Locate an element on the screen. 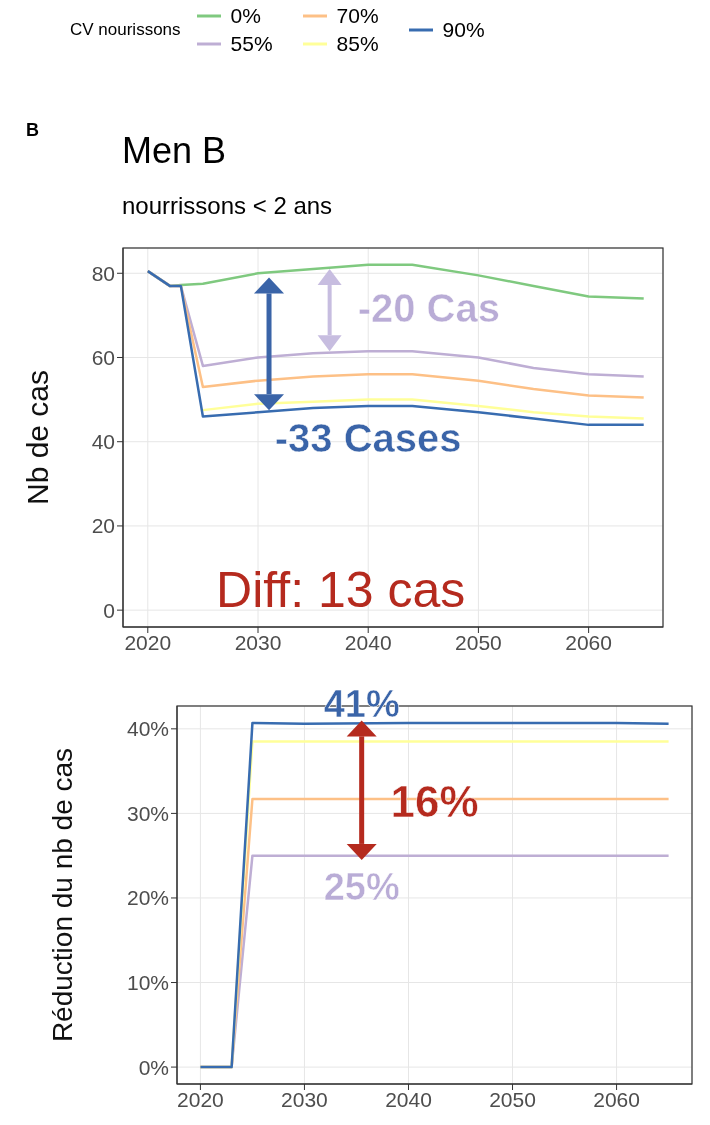  y-tick-label: 0% is located at coordinates (153, 1067).